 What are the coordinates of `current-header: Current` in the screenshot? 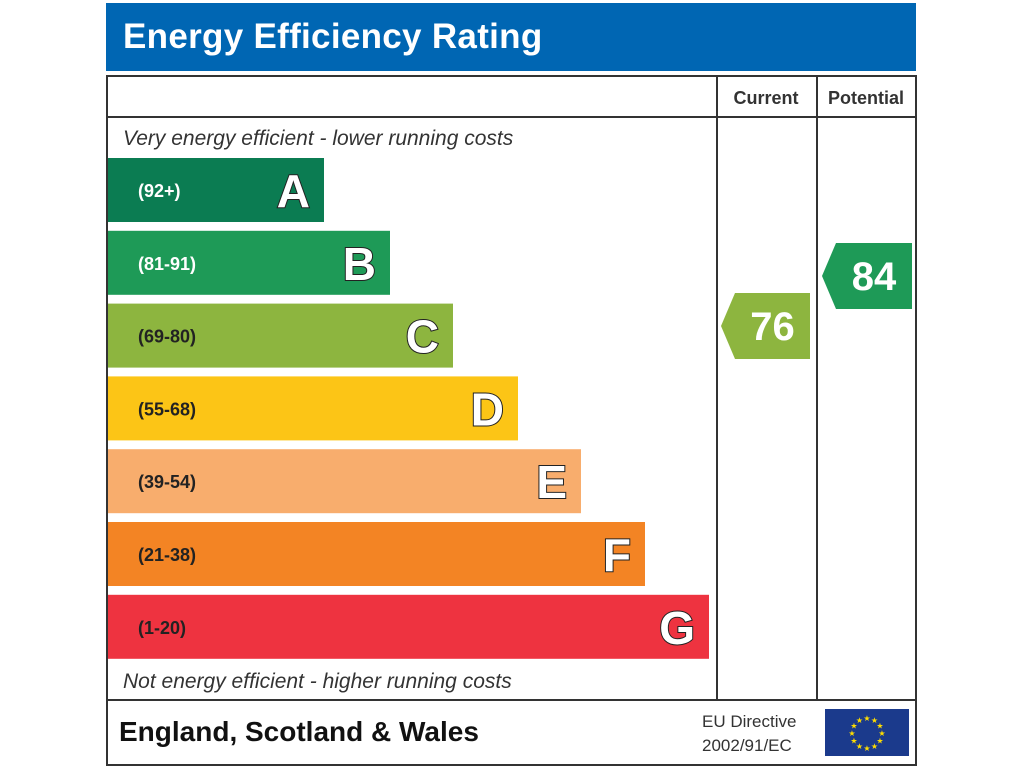 It's located at (765, 98).